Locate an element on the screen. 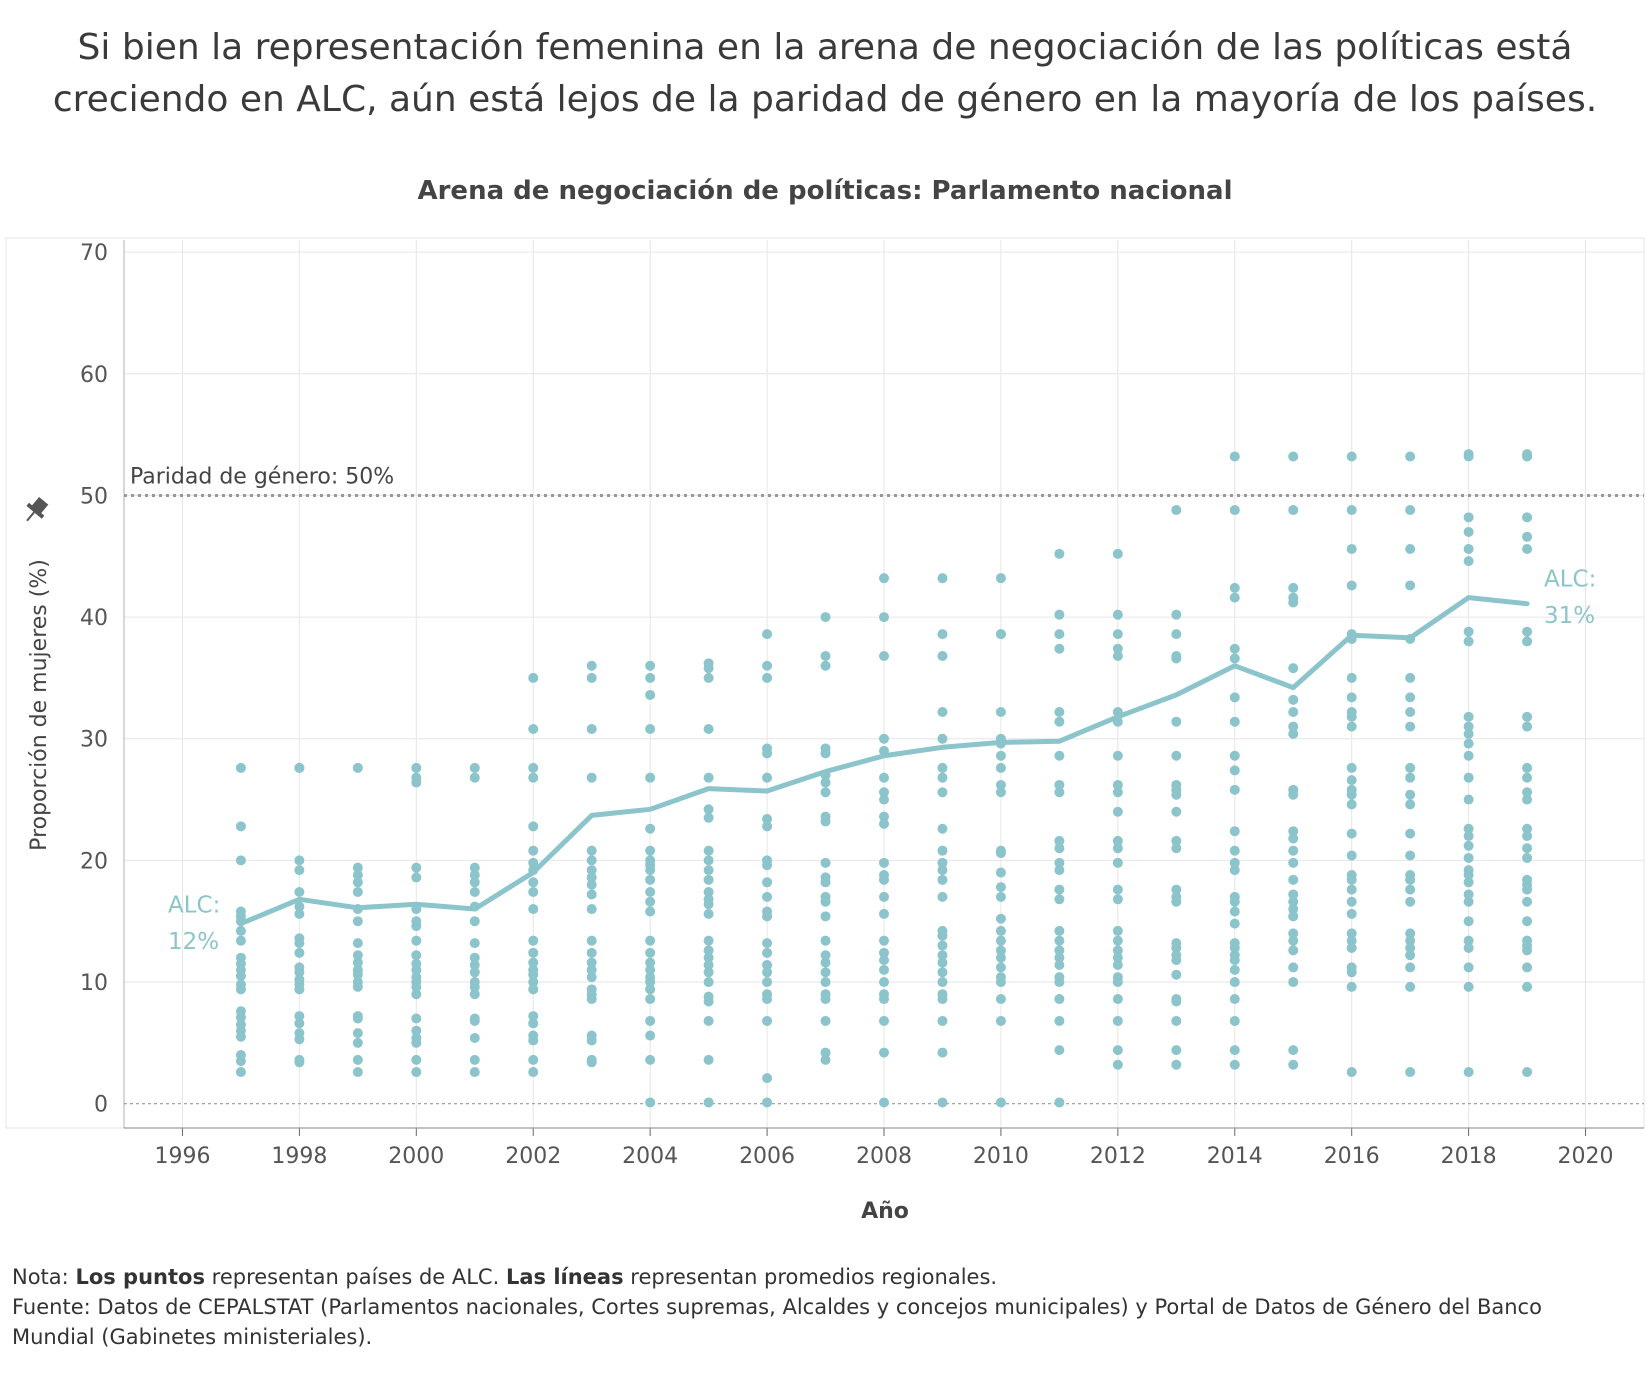 This screenshot has width=1650, height=1386. y-tick-label: 30 is located at coordinates (94, 740).